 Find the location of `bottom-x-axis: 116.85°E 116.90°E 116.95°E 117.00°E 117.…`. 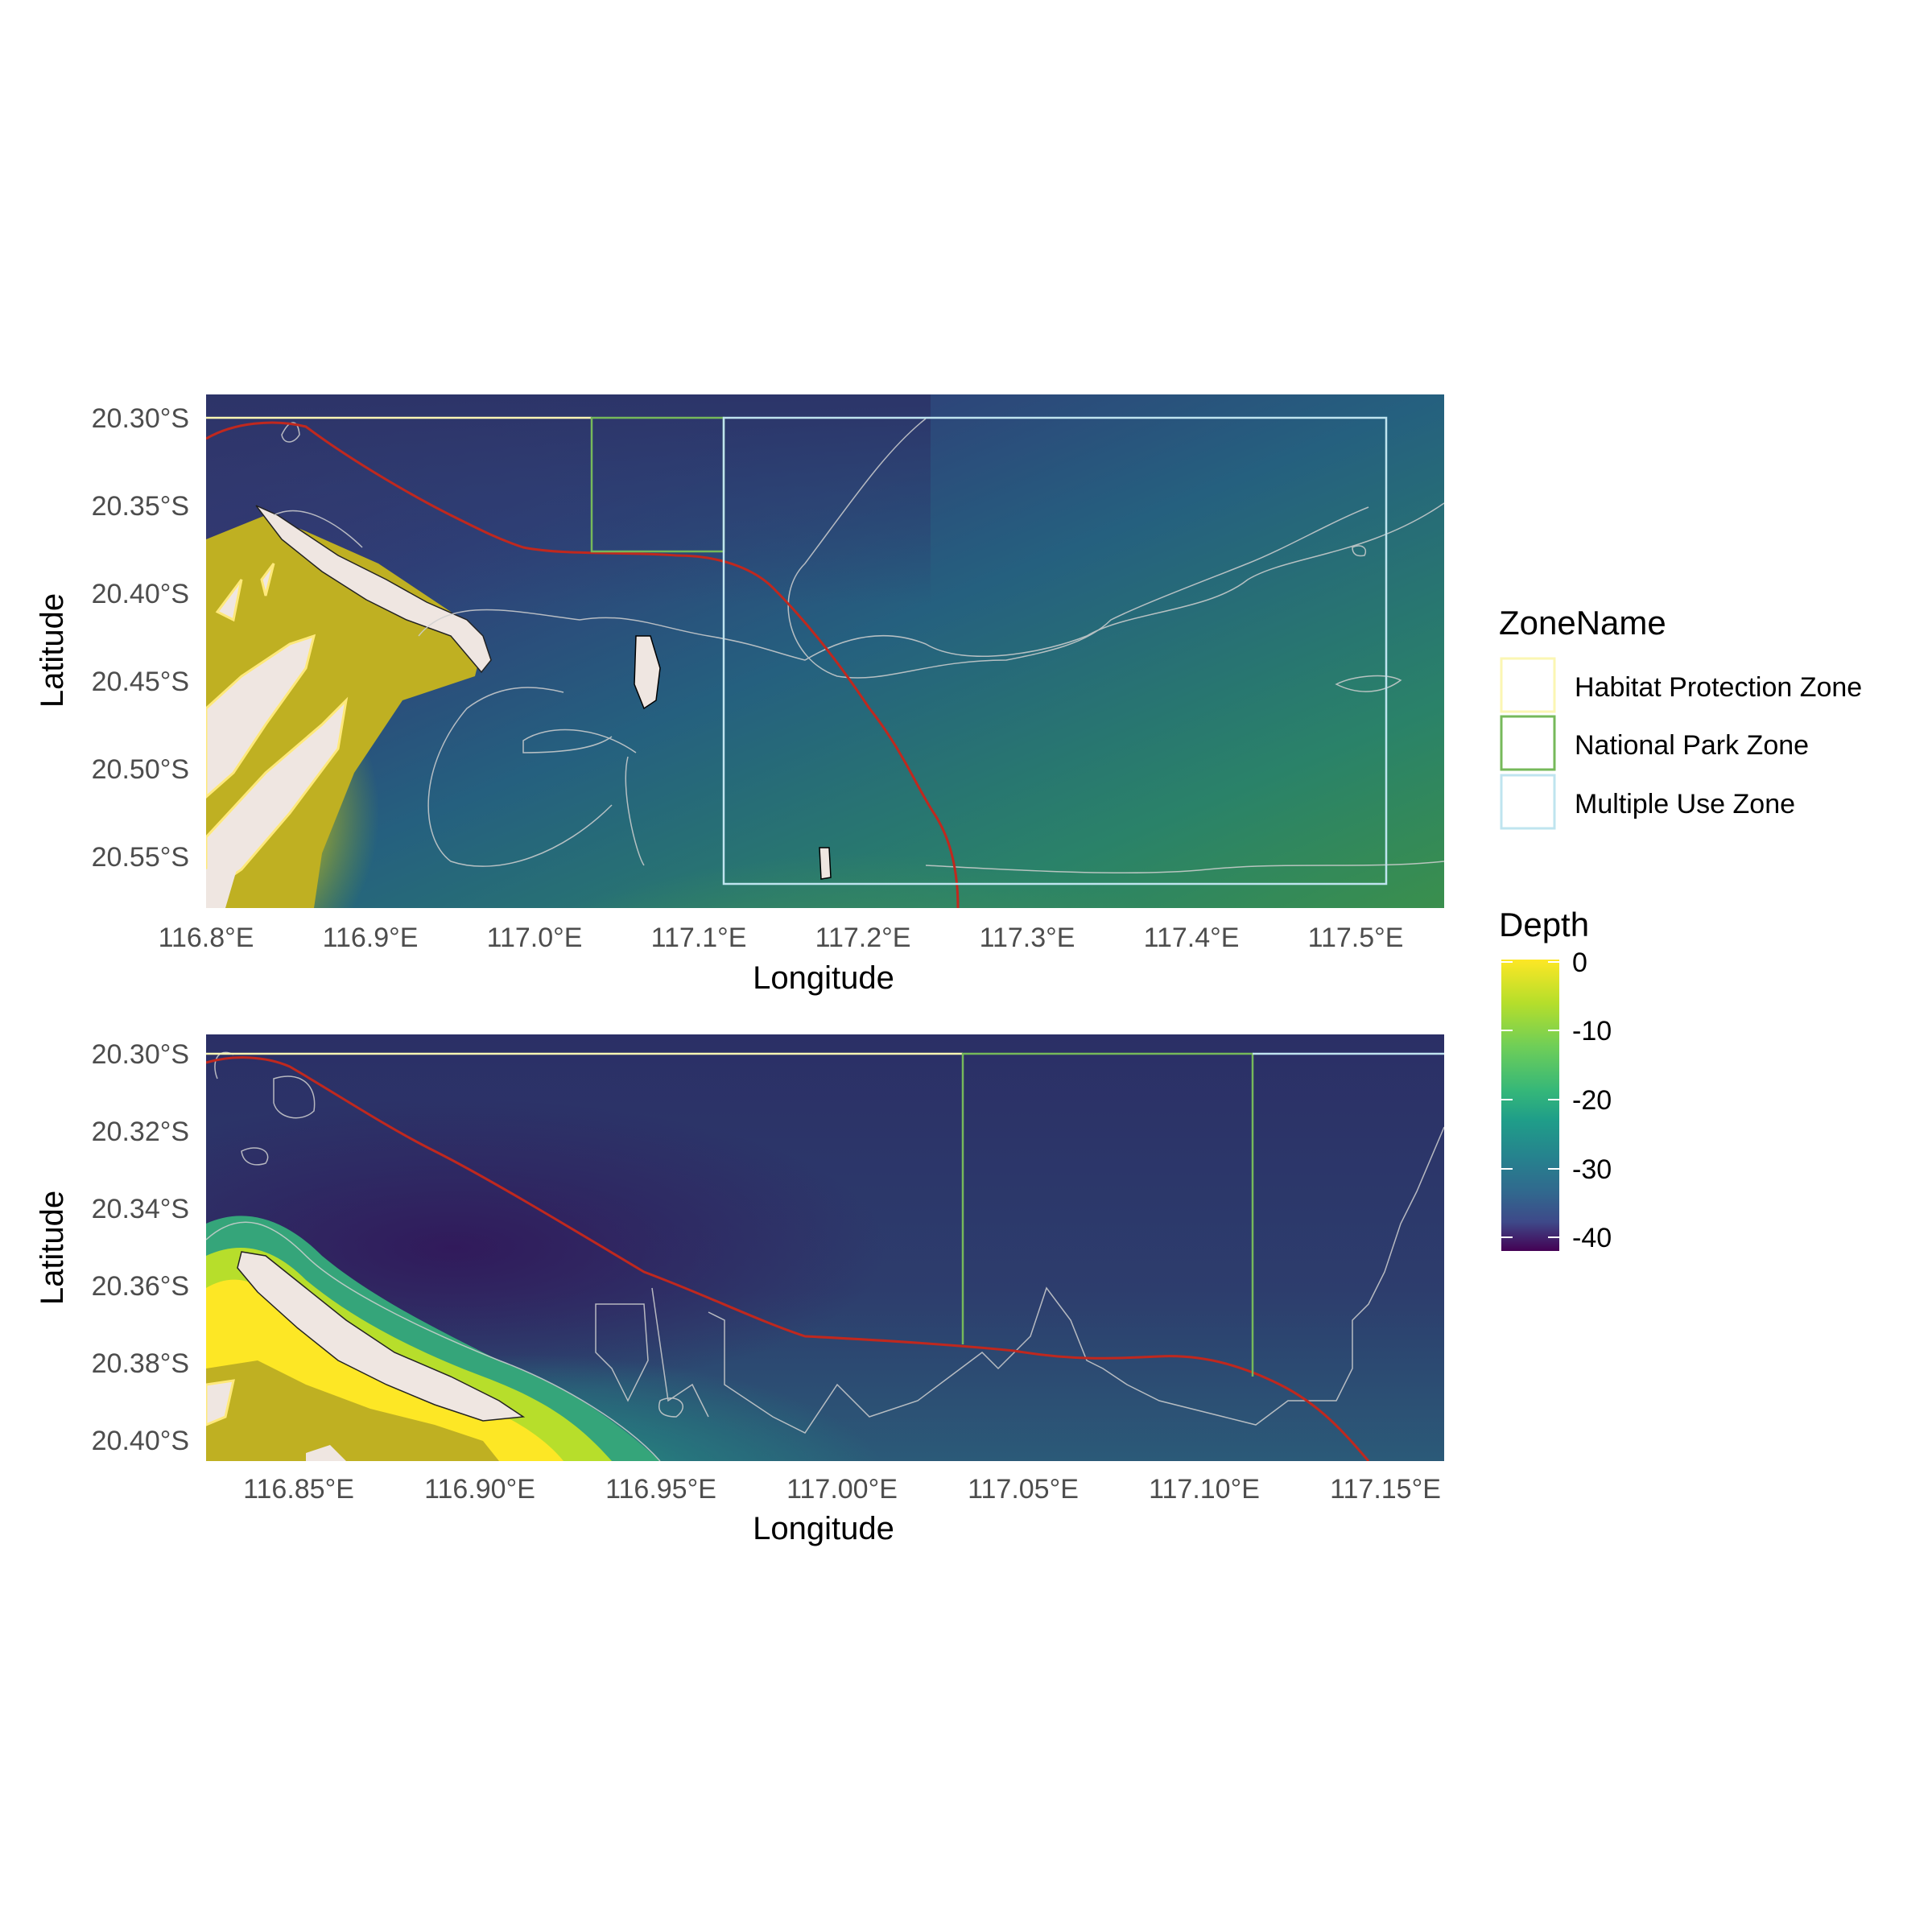

bottom-x-axis: 116.85°E 116.90°E 116.95°E 117.00°E 117.… is located at coordinates (842, 1510).